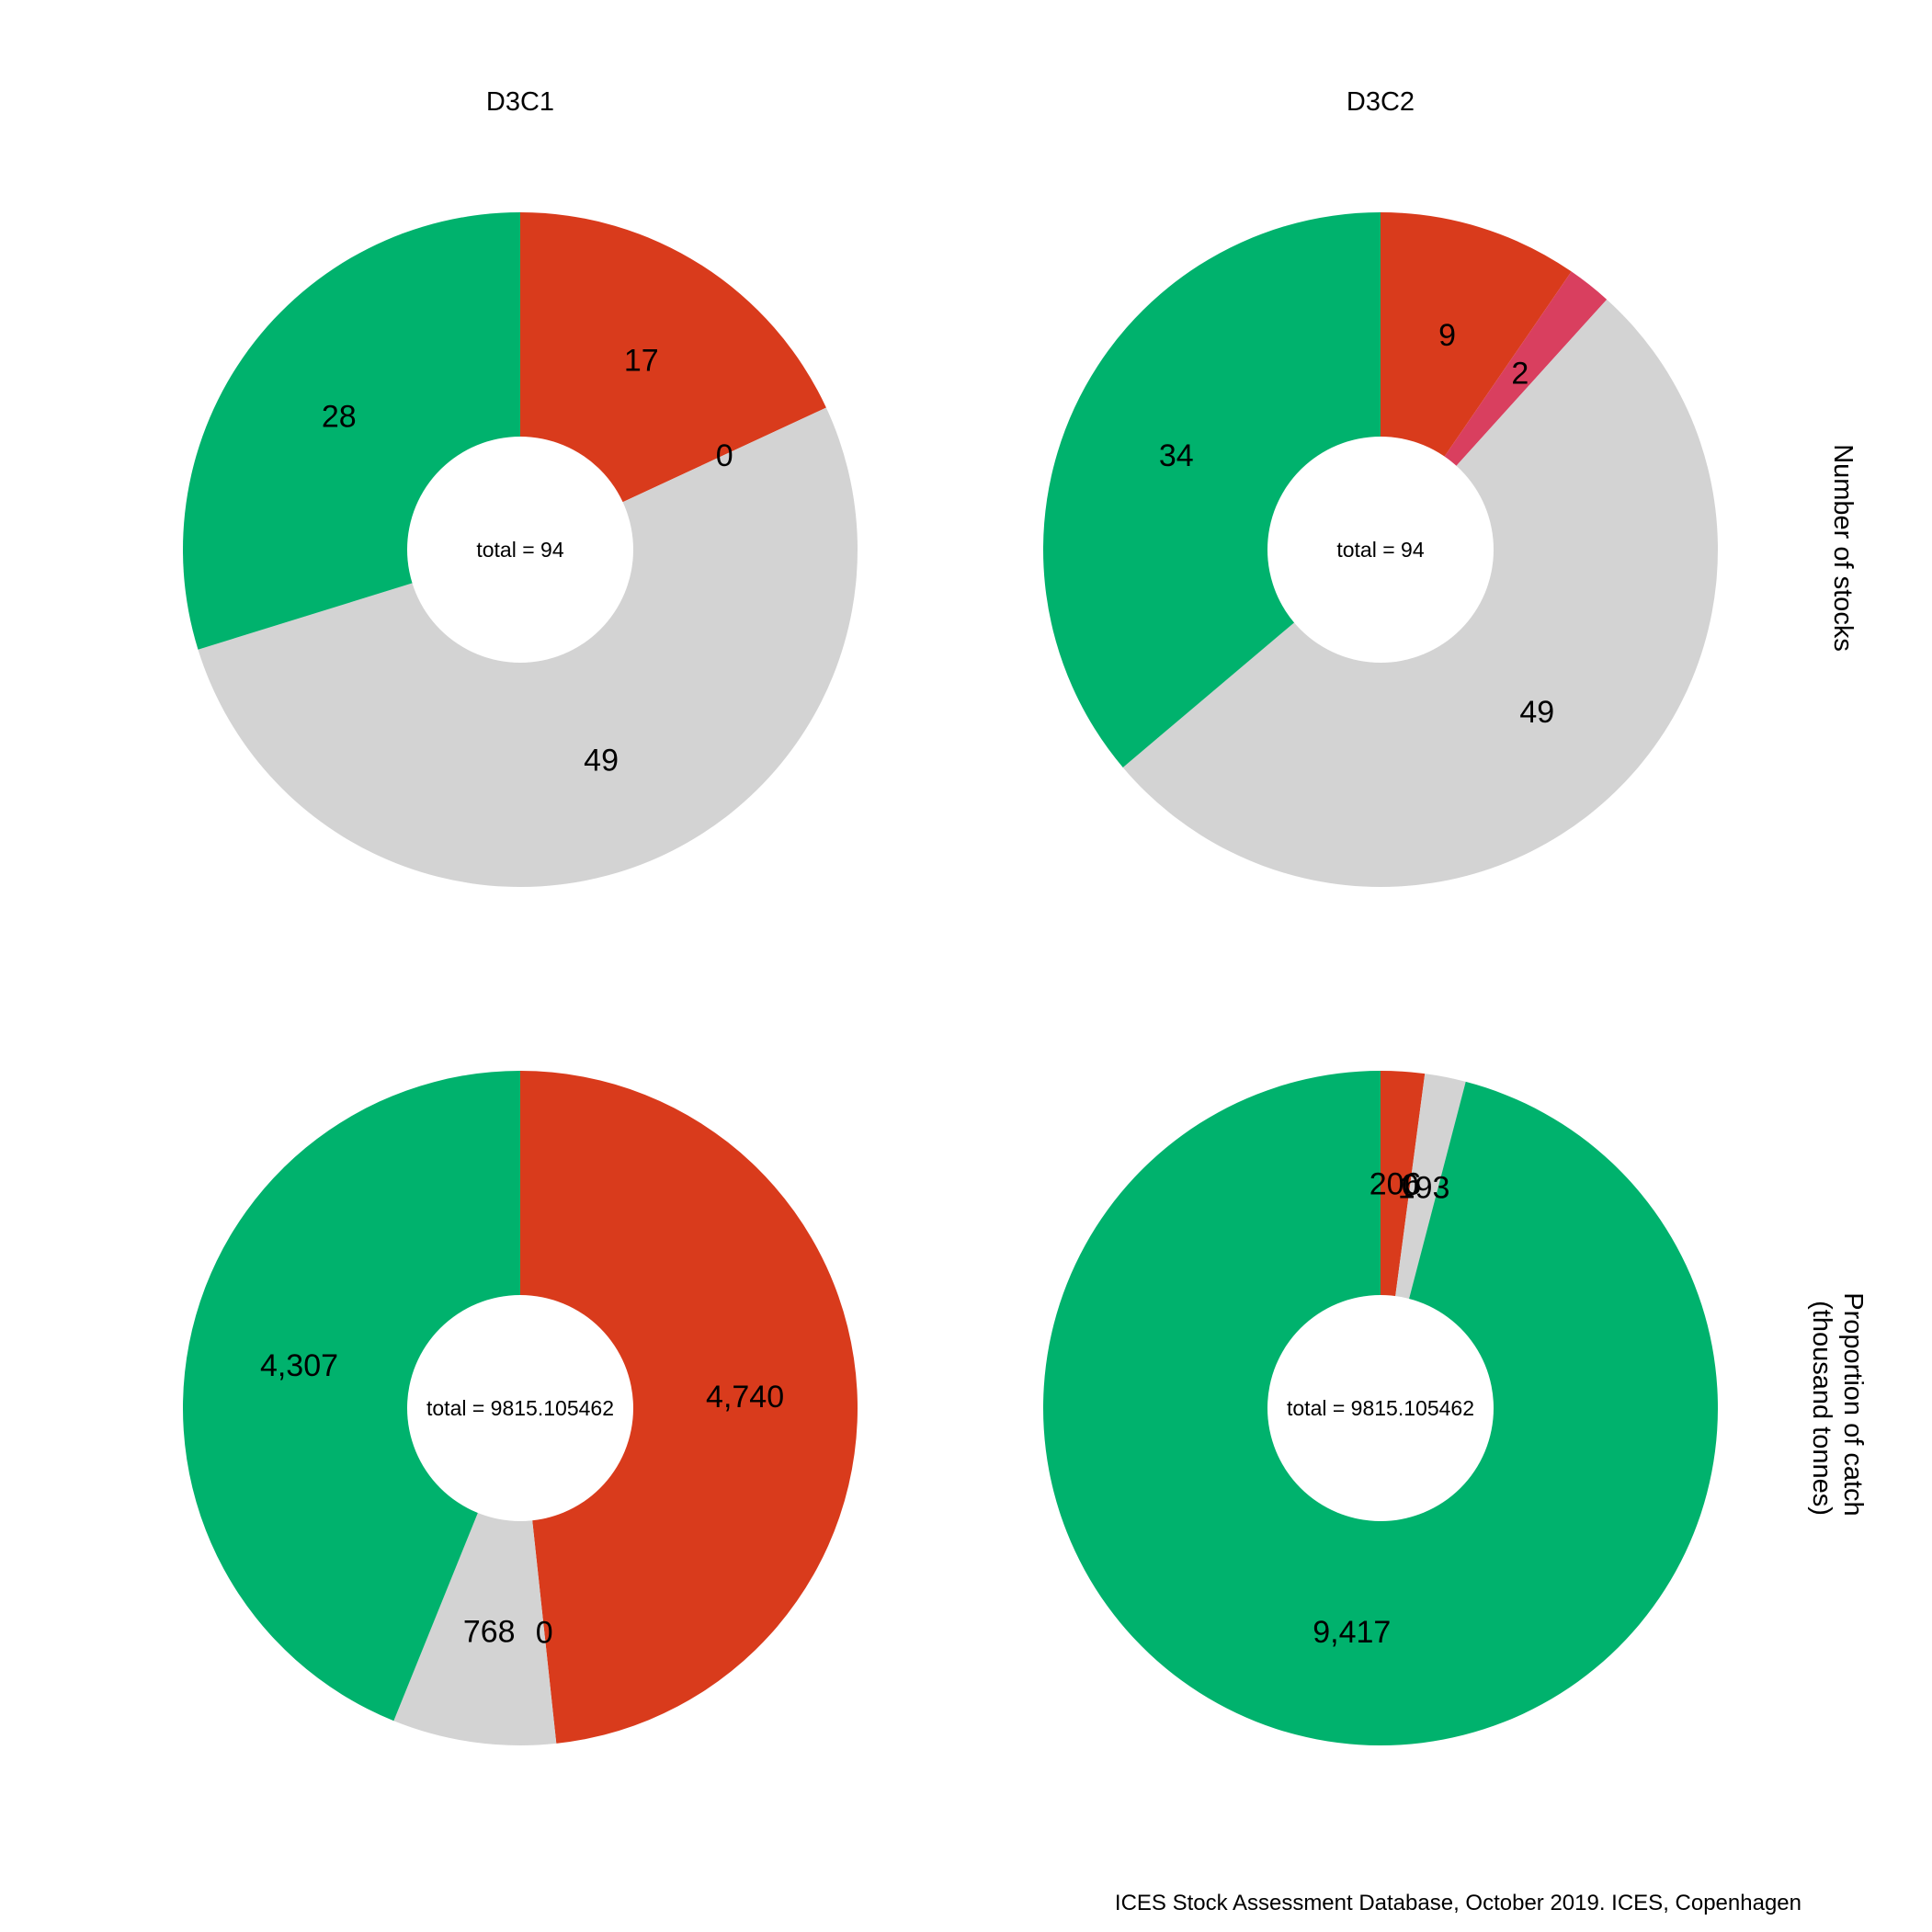 This screenshot has height=1932, width=1932. Describe the element at coordinates (1424, 1189) in the screenshot. I see `slice-label-4-3: 193` at that location.